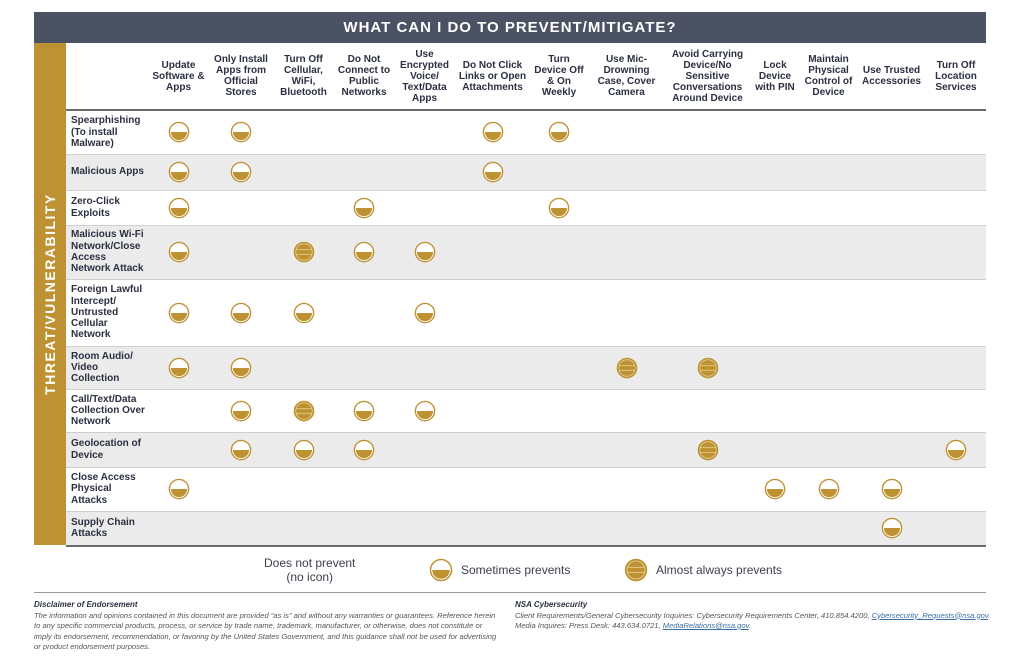 The width and height of the screenshot is (1024, 657). I want to click on column-header: Do Not Click Links or Open Attachments, so click(492, 77).